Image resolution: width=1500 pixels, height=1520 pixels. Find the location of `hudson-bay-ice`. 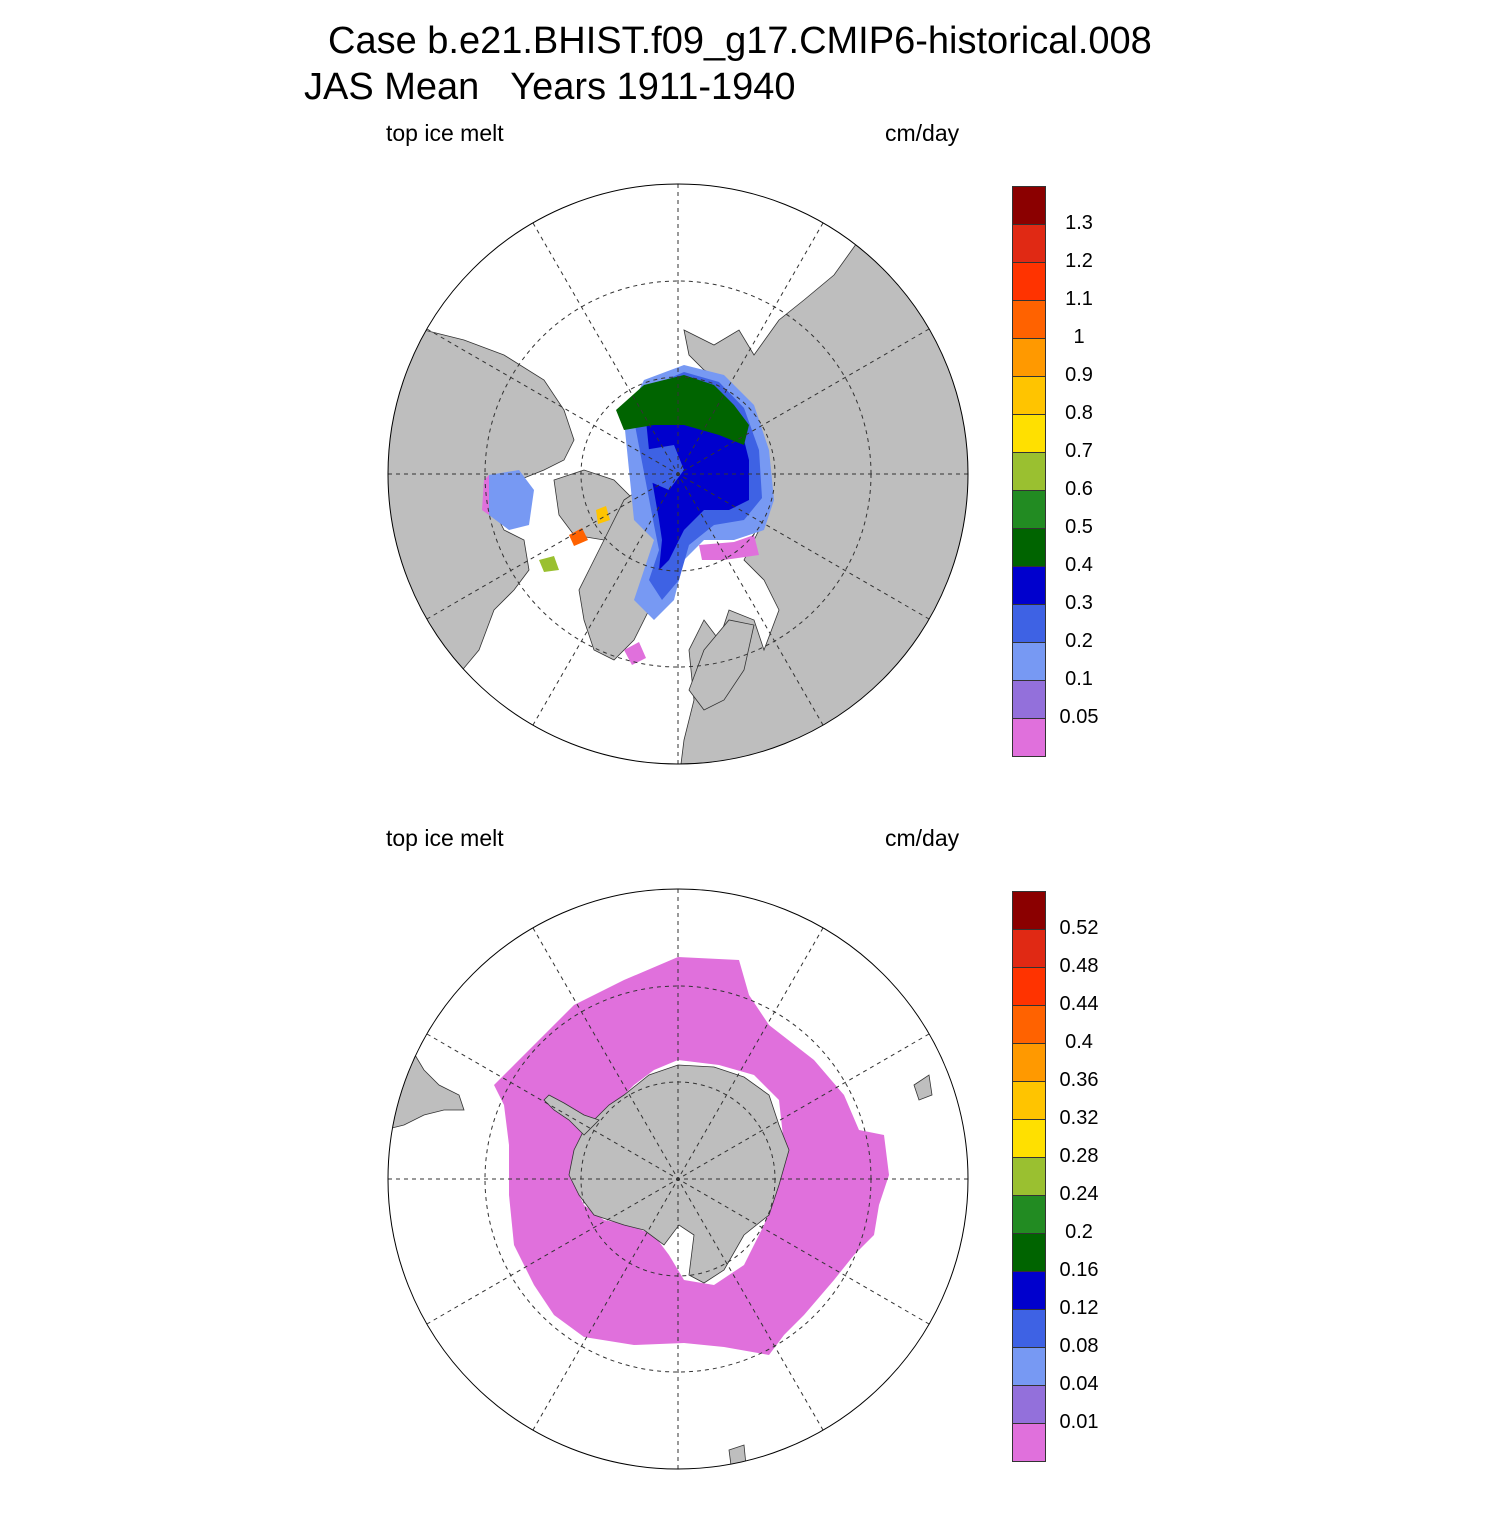

hudson-bay-ice is located at coordinates (511, 500).